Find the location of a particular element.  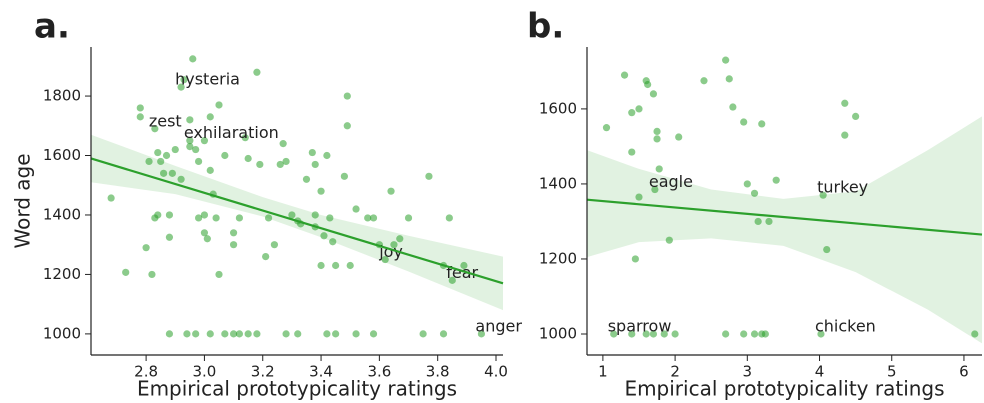

annotation: chicken is located at coordinates (845, 325).